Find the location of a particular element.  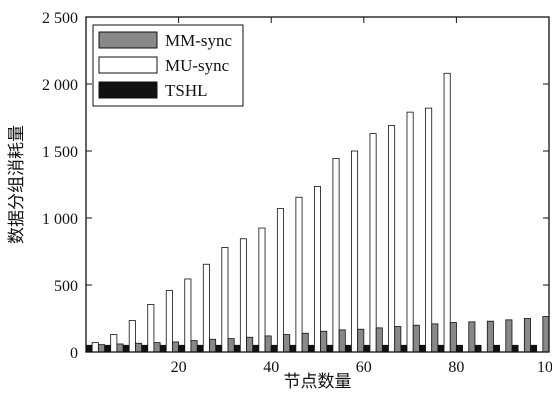

y-tick-label: 2 000 is located at coordinates (60, 85).